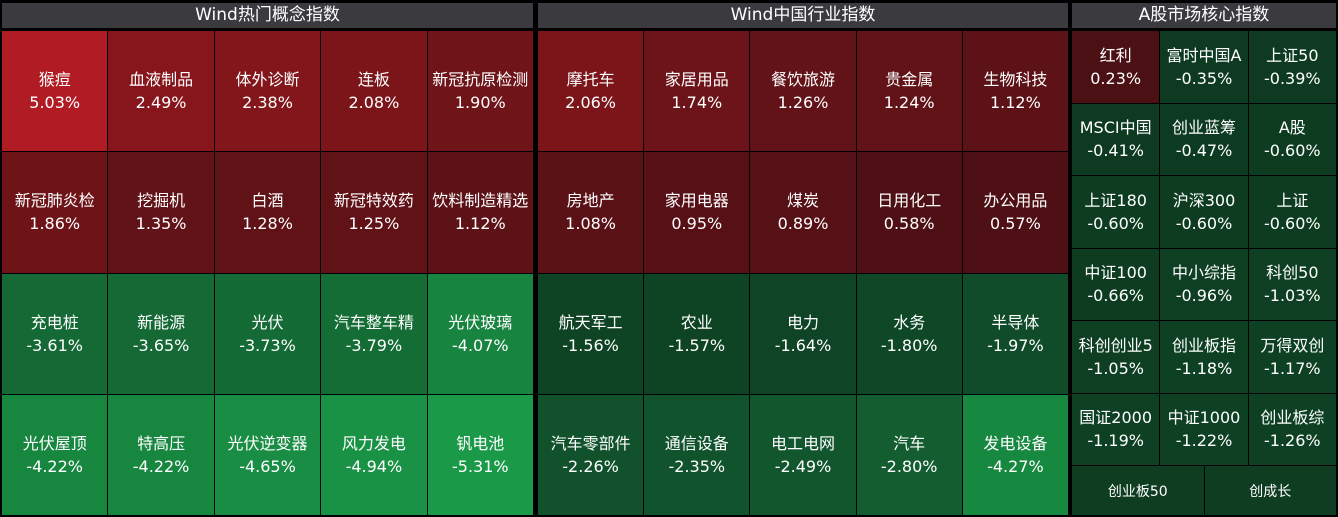 This screenshot has height=517, width=1338. Describe the element at coordinates (1204, 67) in the screenshot. I see `index-tile: 富时中国A -0.35%` at that location.